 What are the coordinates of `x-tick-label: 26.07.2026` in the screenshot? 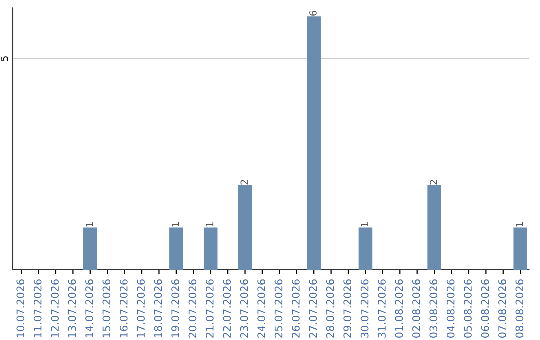 It's located at (296, 309).